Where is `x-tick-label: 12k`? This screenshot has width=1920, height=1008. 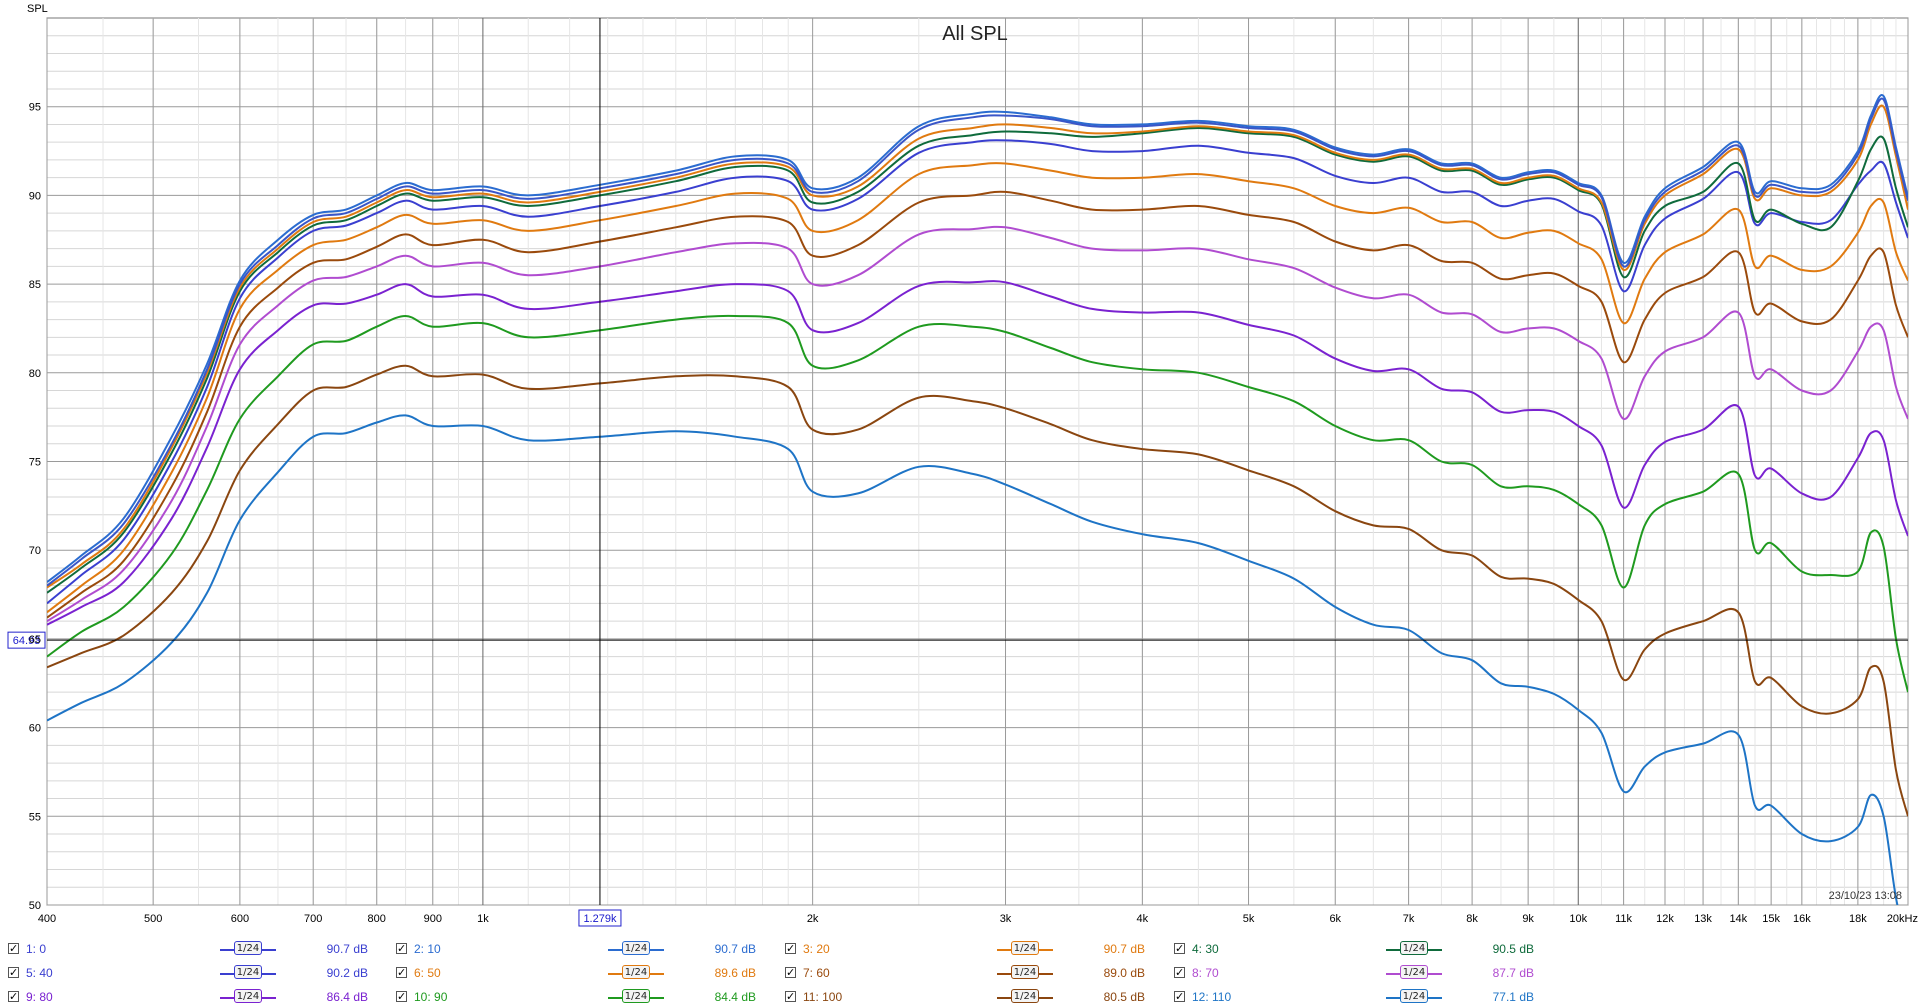 x-tick-label: 12k is located at coordinates (1665, 919).